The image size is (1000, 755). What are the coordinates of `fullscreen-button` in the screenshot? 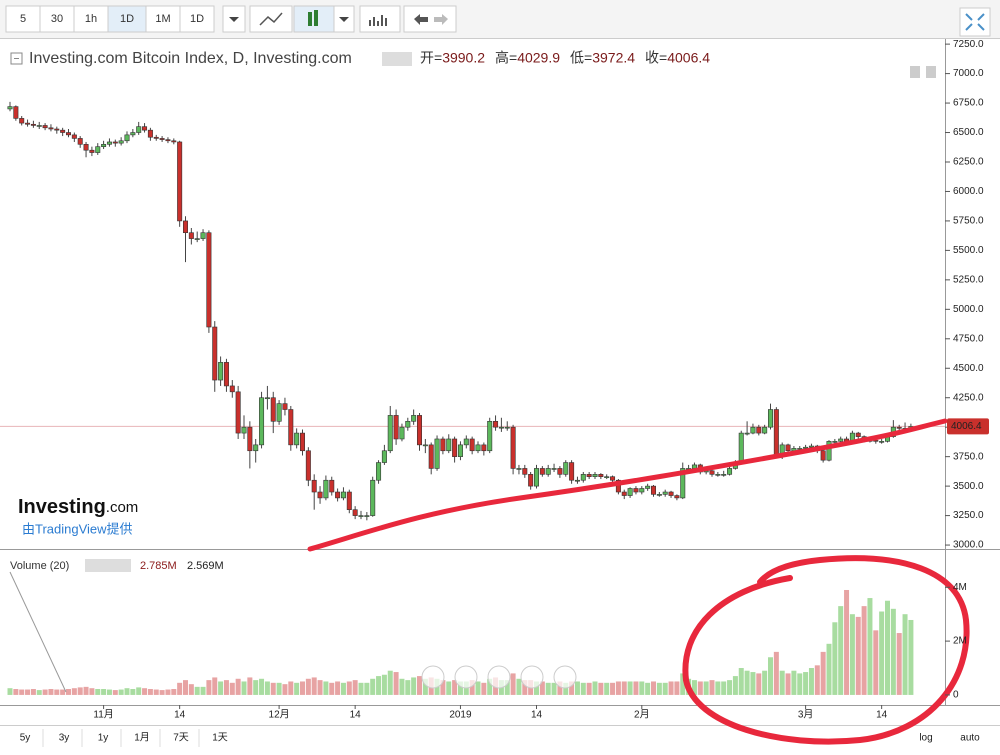 It's located at (975, 22).